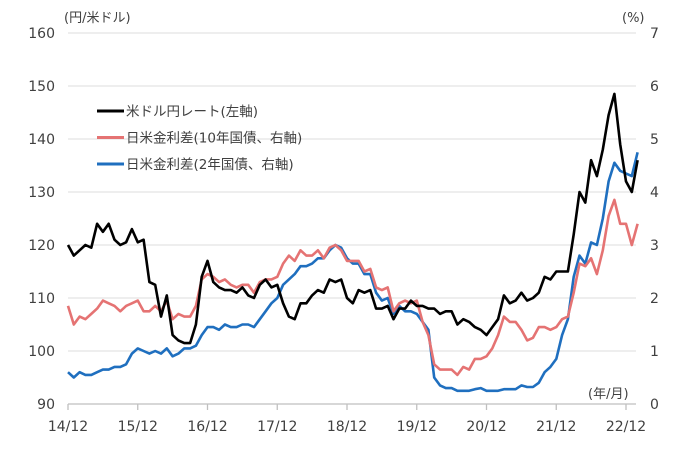 The height and width of the screenshot is (454, 680). What do you see at coordinates (347, 427) in the screenshot?
I see `x-tick-label: 18/12` at bounding box center [347, 427].